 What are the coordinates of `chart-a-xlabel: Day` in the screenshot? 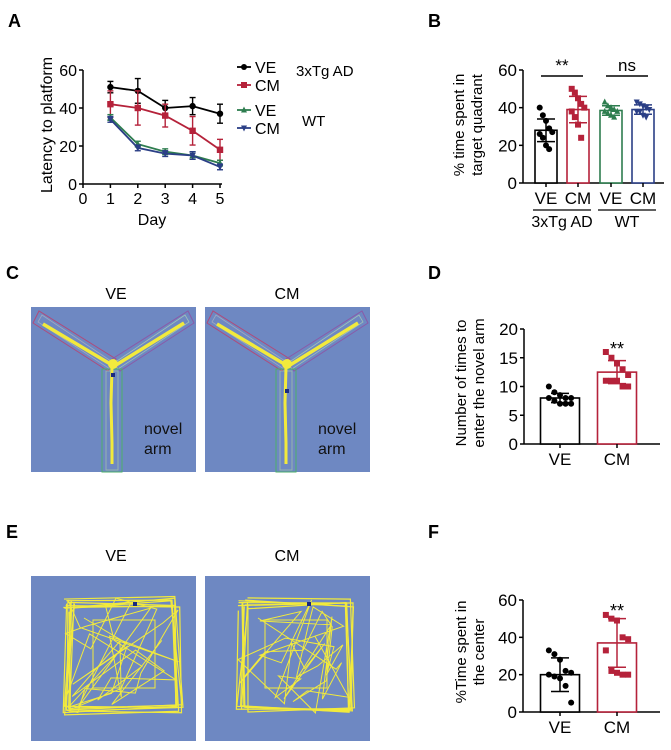 It's located at (152, 220).